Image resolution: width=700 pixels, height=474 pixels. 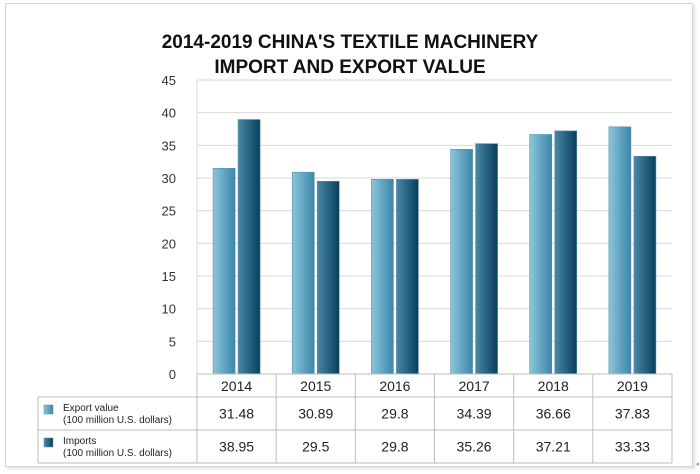 I want to click on y-tick-label: 0, so click(x=172, y=374).